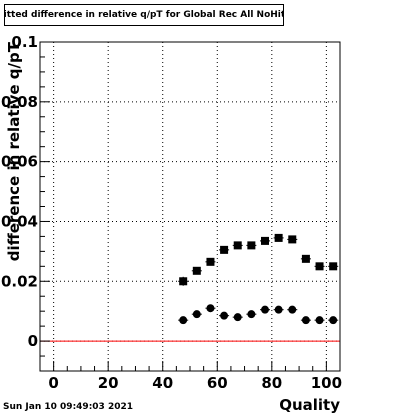 This screenshot has height=414, width=400. What do you see at coordinates (53, 383) in the screenshot?
I see `x-tick-label: 0` at bounding box center [53, 383].